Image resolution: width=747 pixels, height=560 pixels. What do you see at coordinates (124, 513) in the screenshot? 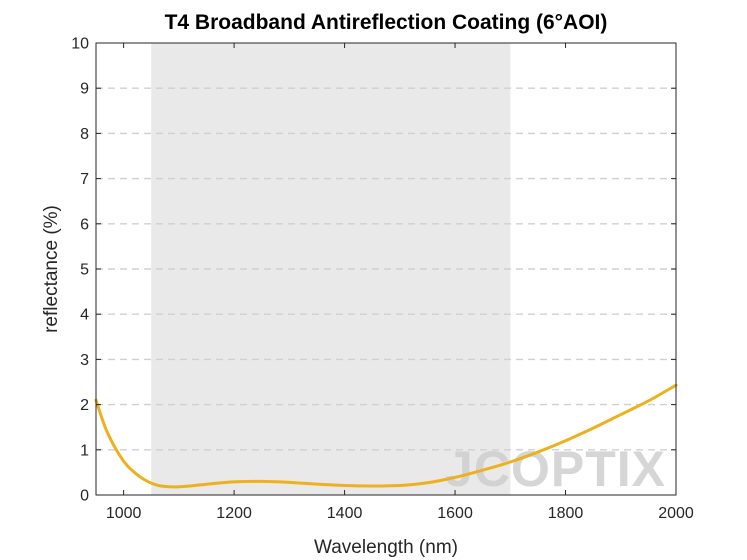
I see `x-tick-label: 1000` at bounding box center [124, 513].